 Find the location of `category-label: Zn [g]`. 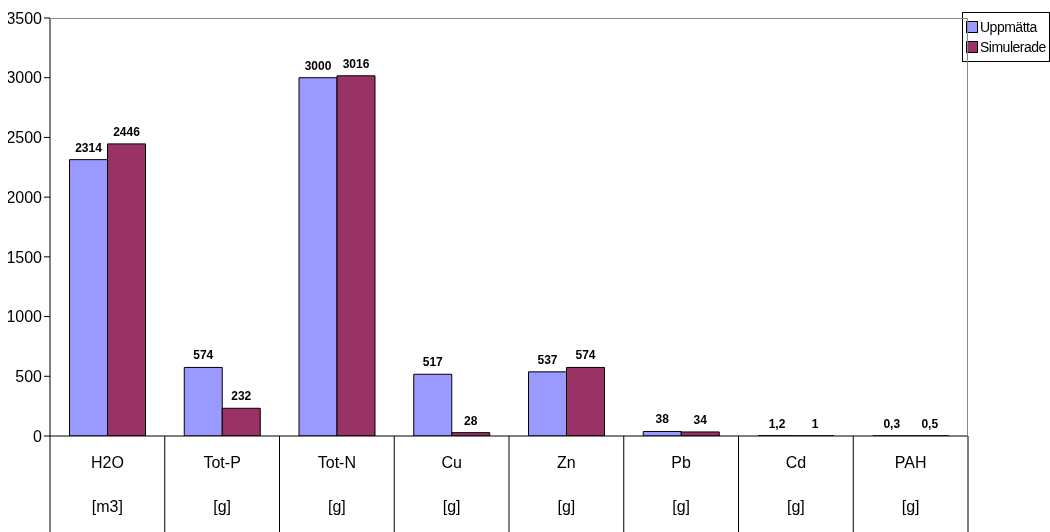

category-label: Zn [g] is located at coordinates (566, 484).